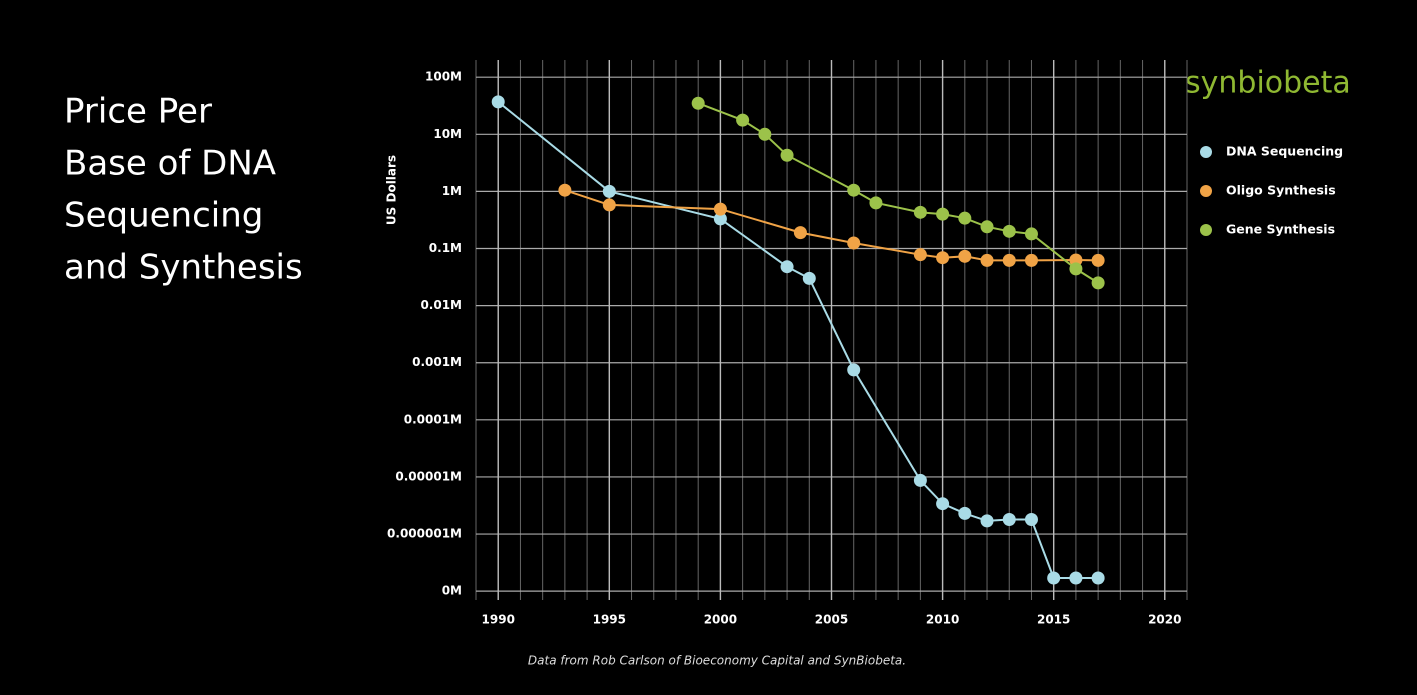 The width and height of the screenshot is (1417, 695). Describe the element at coordinates (445, 248) in the screenshot. I see `y-tick-label: 0.1M` at that location.